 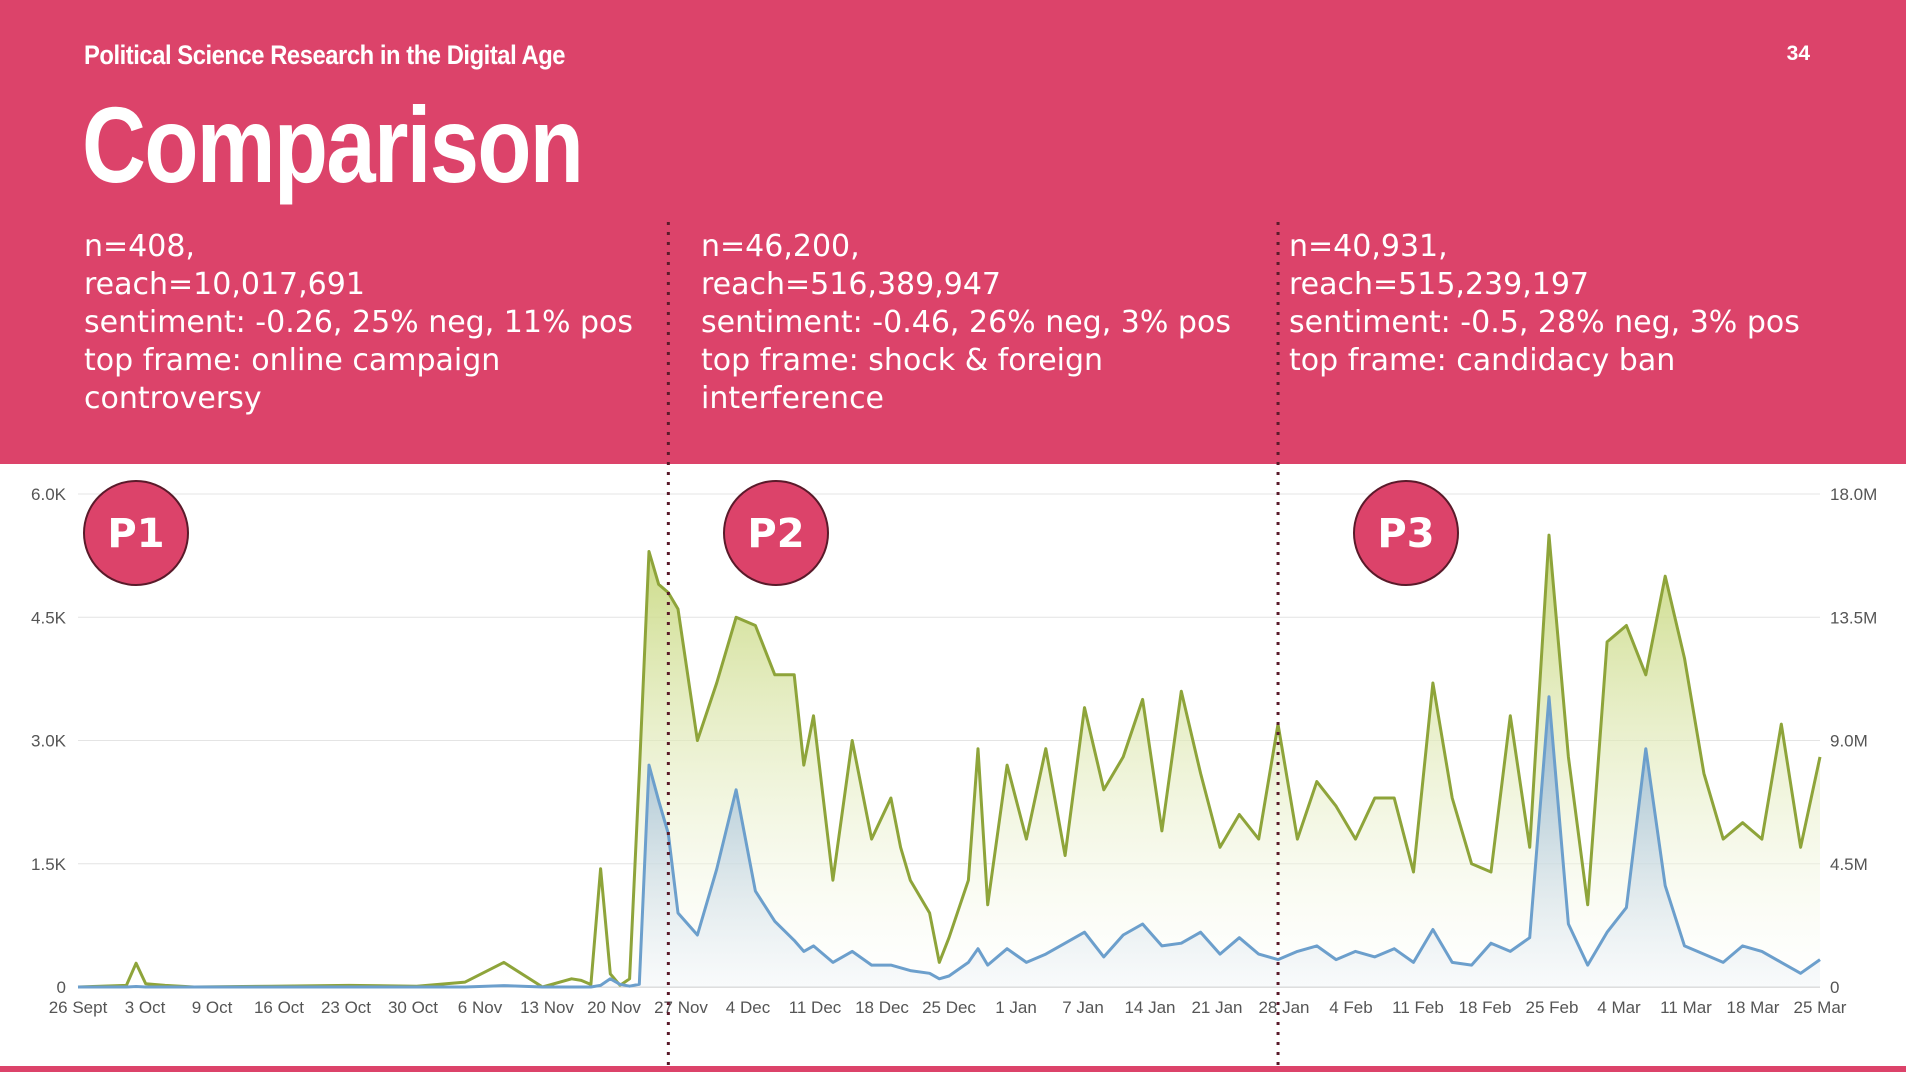 What do you see at coordinates (1753, 1007) in the screenshot?
I see `x-tick-label: 18 Mar` at bounding box center [1753, 1007].